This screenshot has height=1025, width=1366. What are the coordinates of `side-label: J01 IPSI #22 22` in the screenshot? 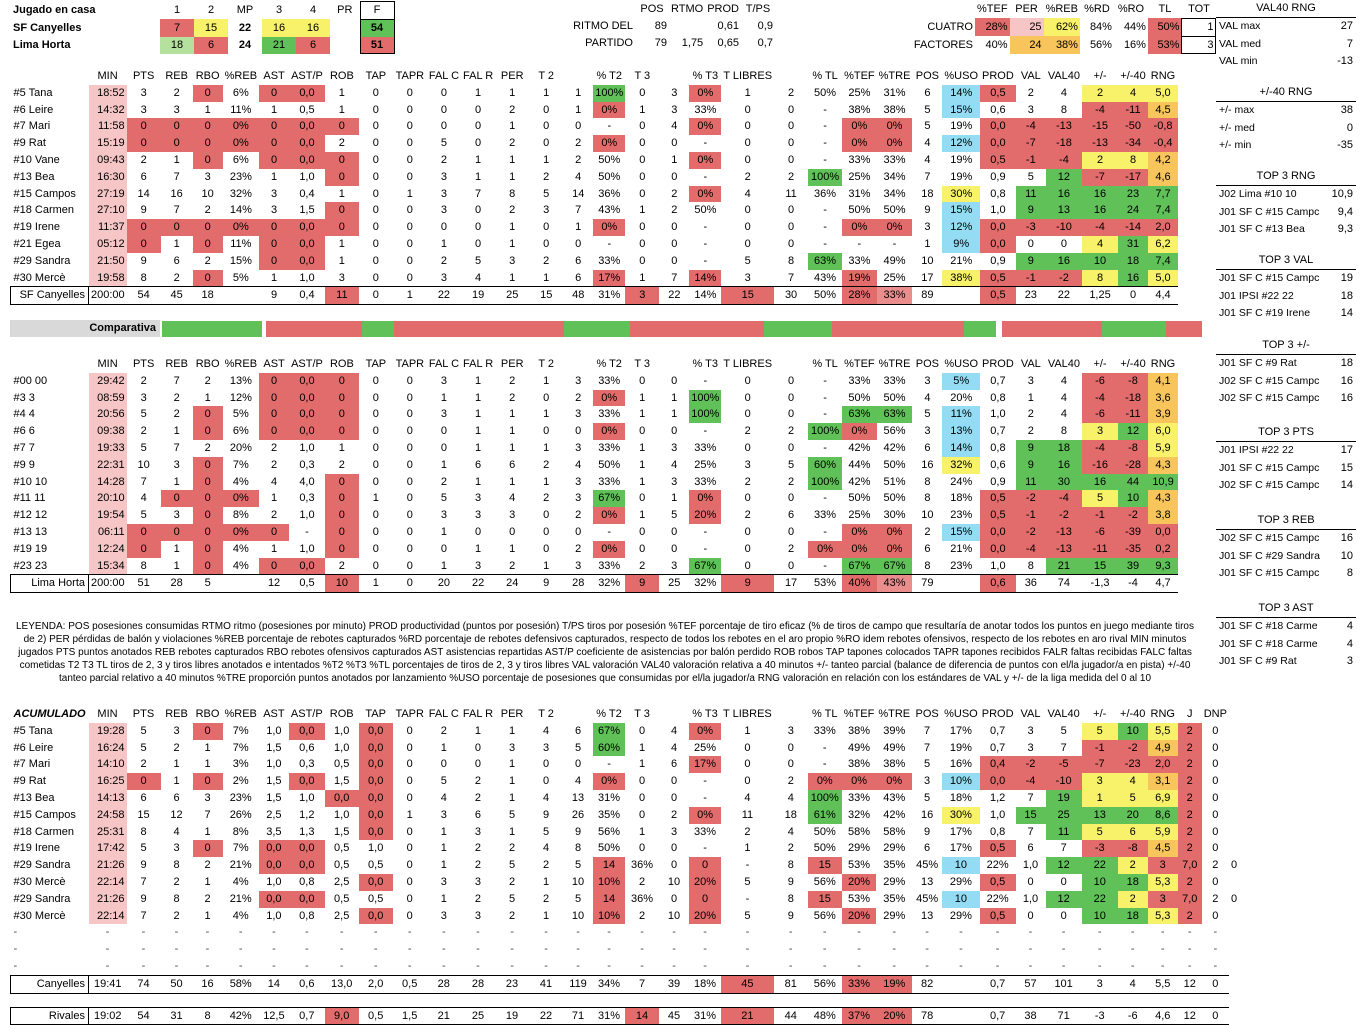 It's located at (1256, 295).